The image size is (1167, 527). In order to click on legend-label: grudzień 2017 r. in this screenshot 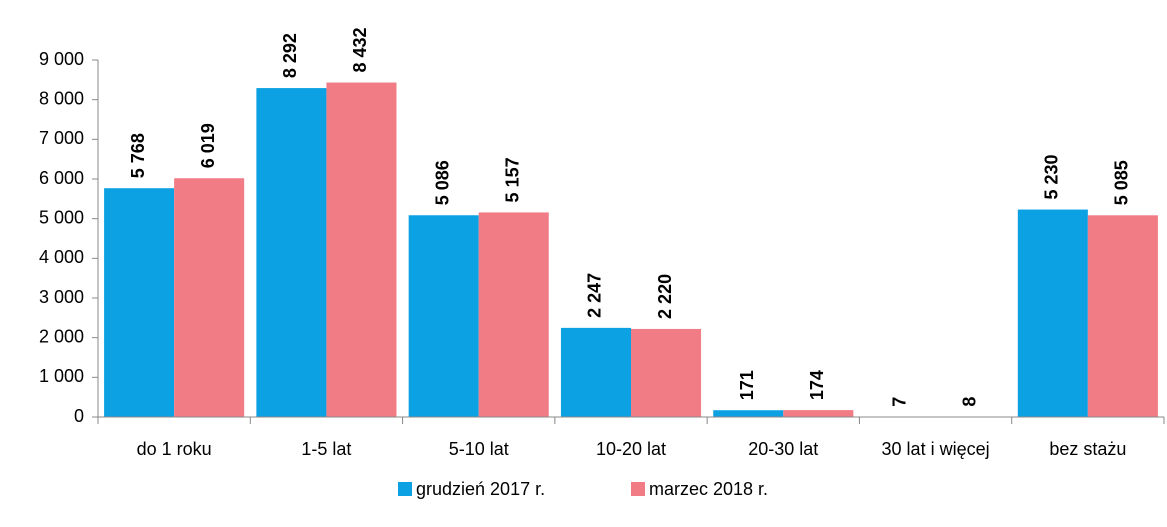, I will do `click(480, 489)`.